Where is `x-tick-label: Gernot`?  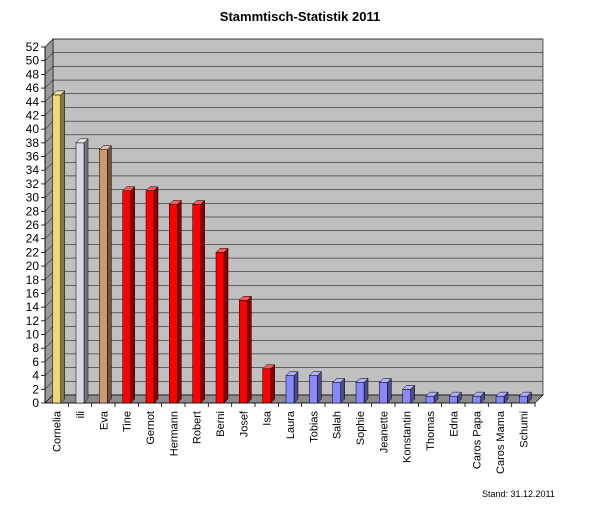 x-tick-label: Gernot is located at coordinates (151, 428).